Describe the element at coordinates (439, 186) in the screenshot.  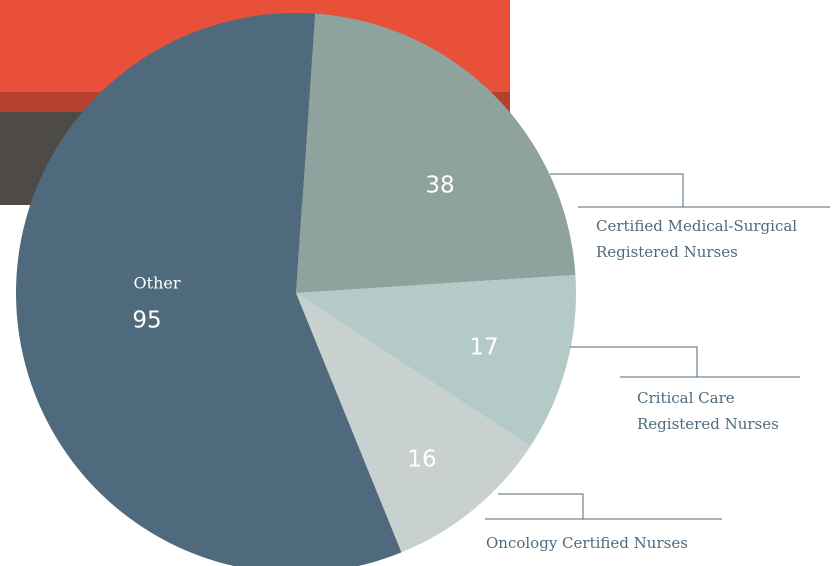
I see `value-label: 38` at that location.